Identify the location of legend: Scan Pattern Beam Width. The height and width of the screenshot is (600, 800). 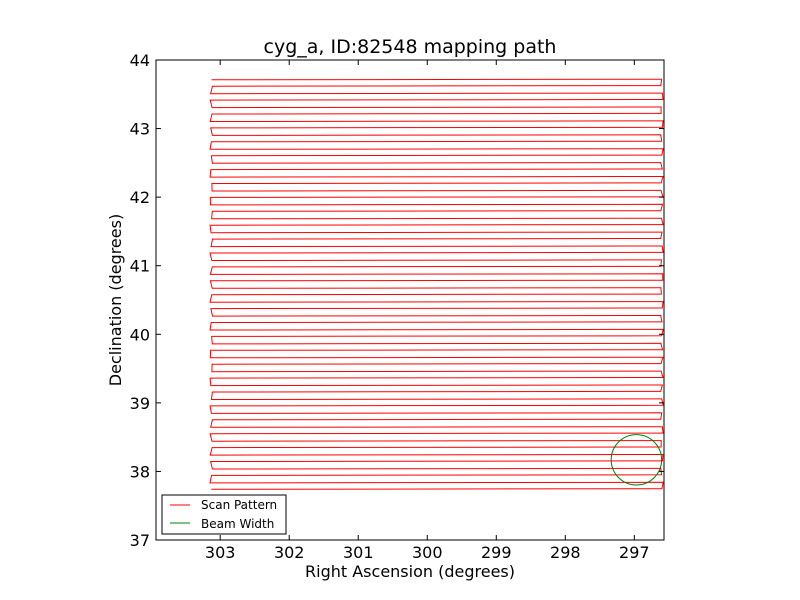
(224, 514).